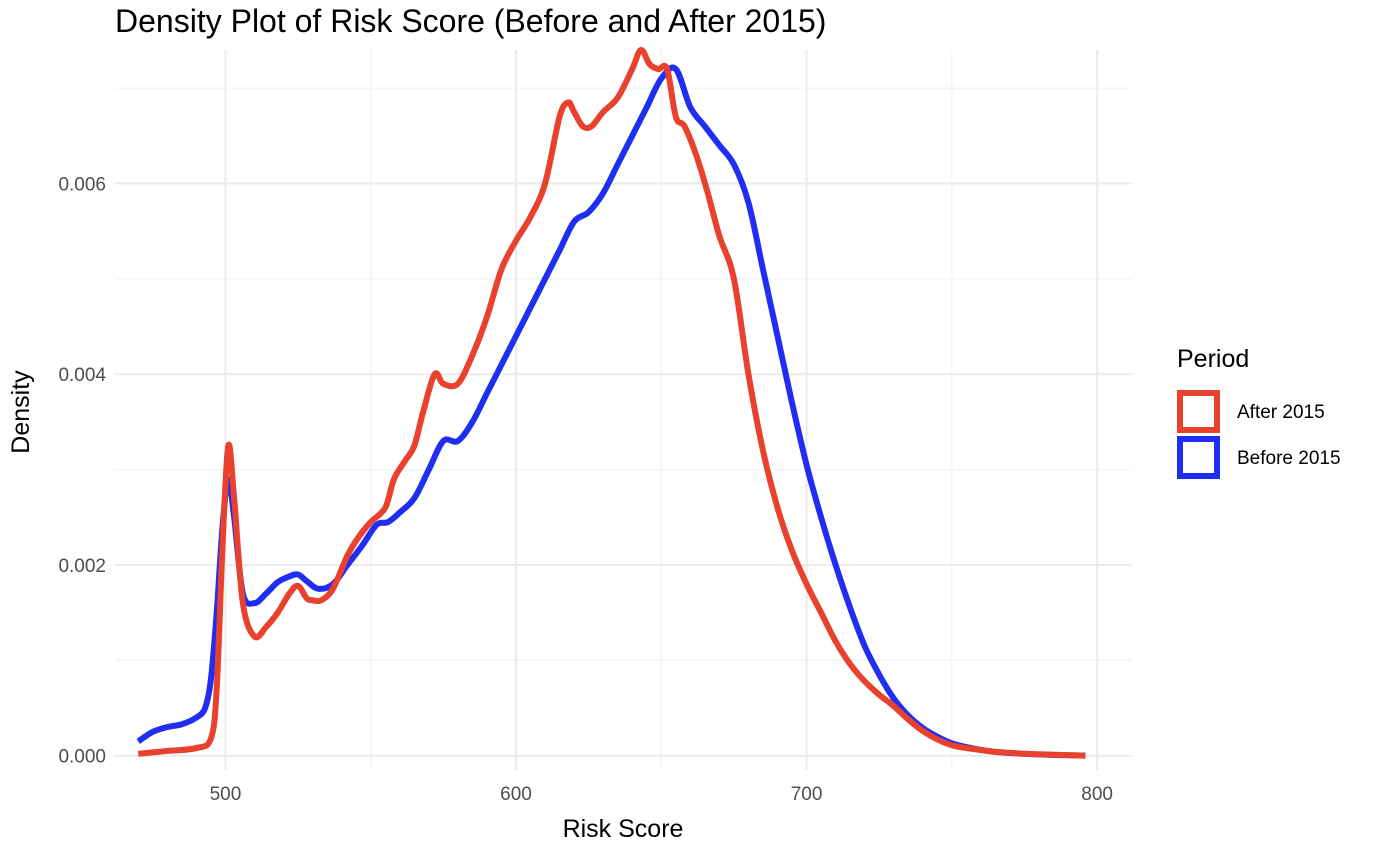  I want to click on y-axis-title: Density, so click(21, 412).